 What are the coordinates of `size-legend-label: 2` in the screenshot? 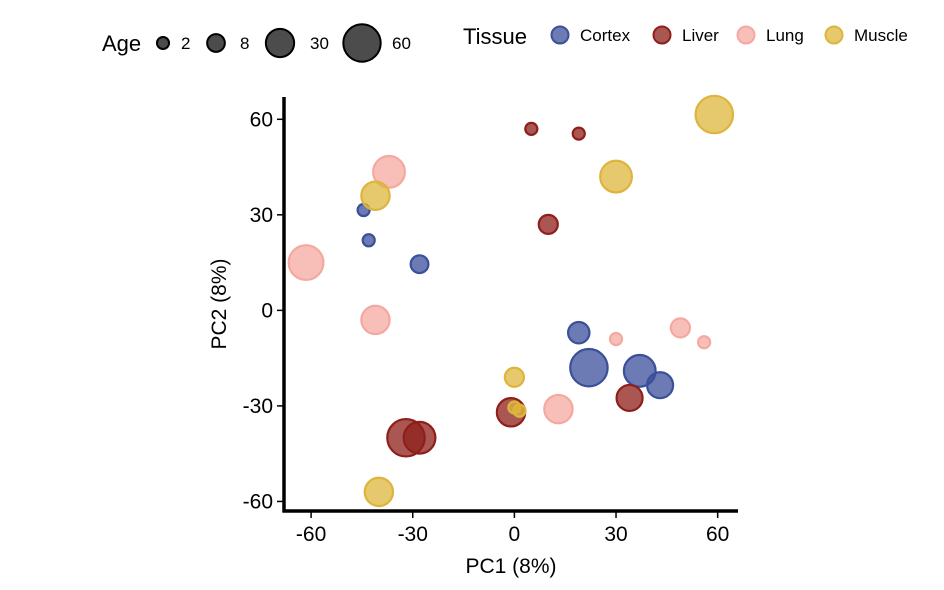 It's located at (185, 43).